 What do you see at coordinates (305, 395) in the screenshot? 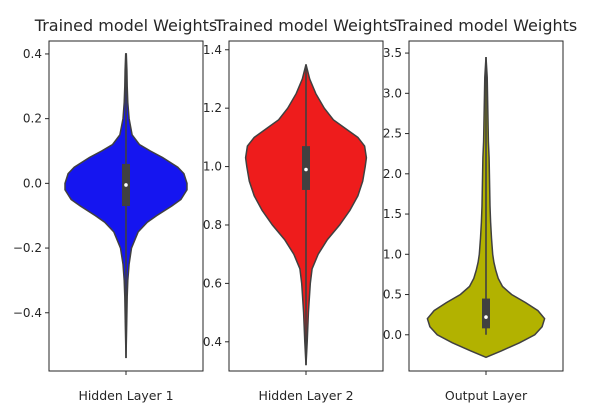
I see `x-category-label: Hidden Layer 2` at bounding box center [305, 395].